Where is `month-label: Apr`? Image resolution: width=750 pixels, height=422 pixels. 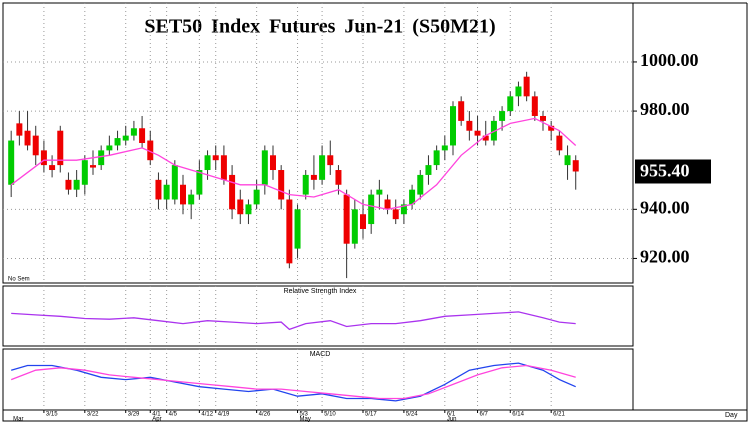 month-label: Apr is located at coordinates (156, 419).